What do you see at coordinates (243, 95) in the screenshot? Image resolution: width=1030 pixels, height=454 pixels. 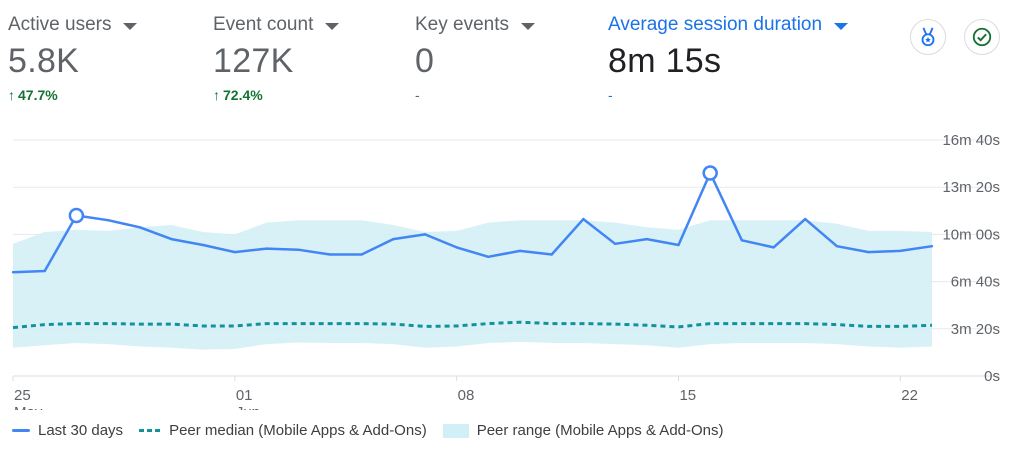 I see `metric-change-value: 72.4%` at bounding box center [243, 95].